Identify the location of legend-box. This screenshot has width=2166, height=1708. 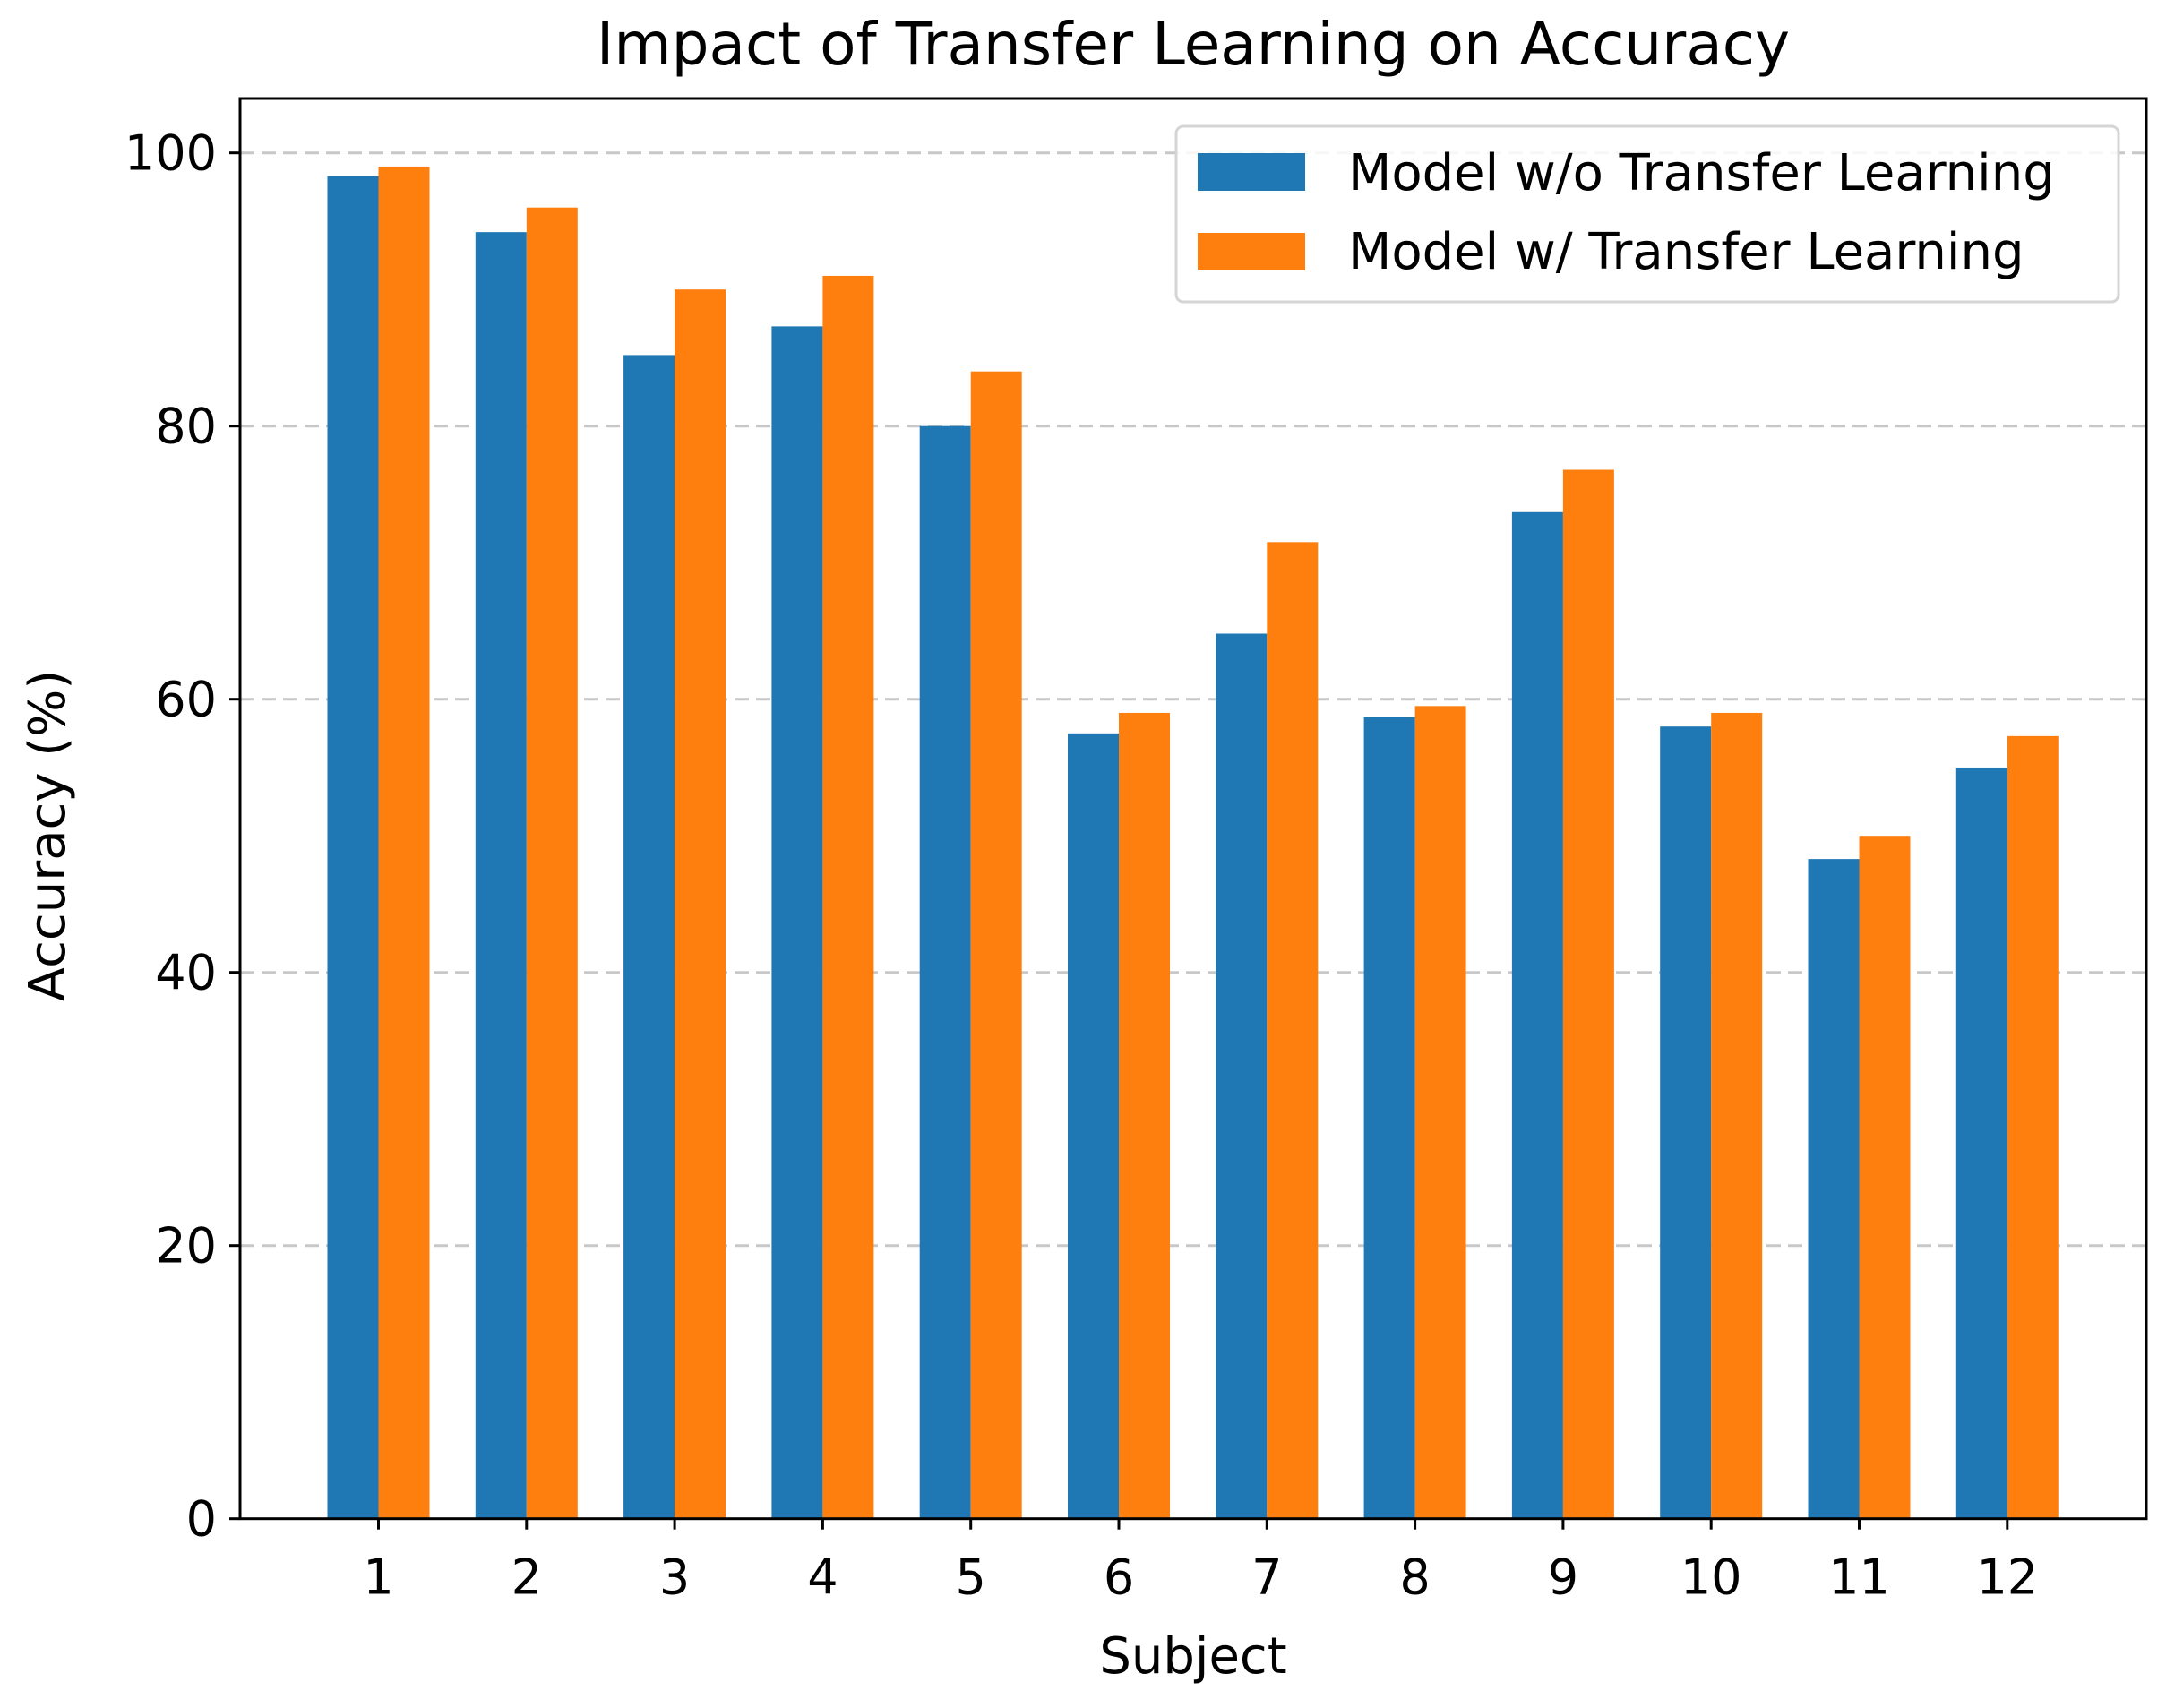
(1647, 214).